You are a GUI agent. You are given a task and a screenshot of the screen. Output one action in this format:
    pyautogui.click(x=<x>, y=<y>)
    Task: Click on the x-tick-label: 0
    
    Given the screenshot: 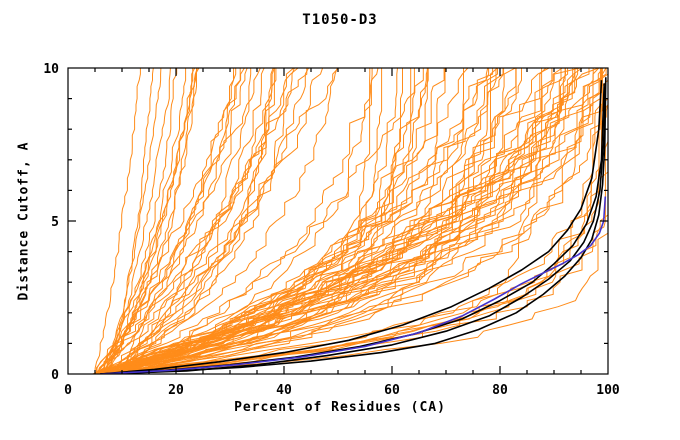 What is the action you would take?
    pyautogui.click(x=68, y=390)
    